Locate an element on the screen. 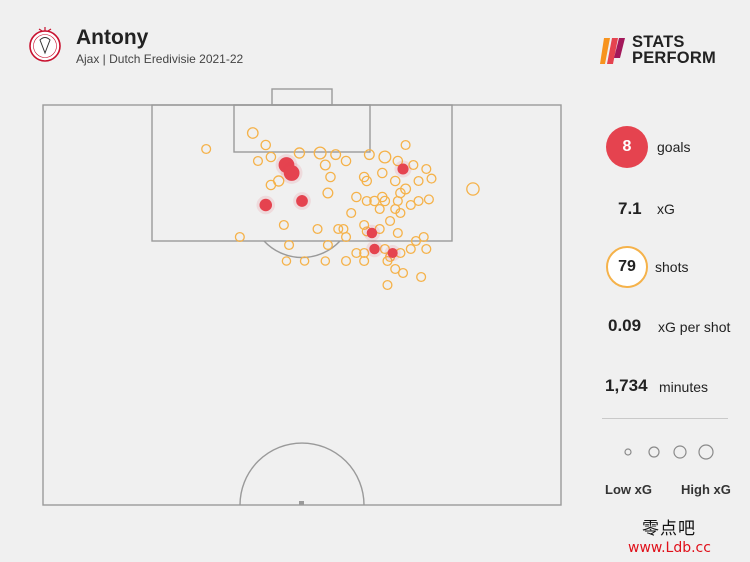 The width and height of the screenshot is (750, 562). xg-label: xG is located at coordinates (666, 209).